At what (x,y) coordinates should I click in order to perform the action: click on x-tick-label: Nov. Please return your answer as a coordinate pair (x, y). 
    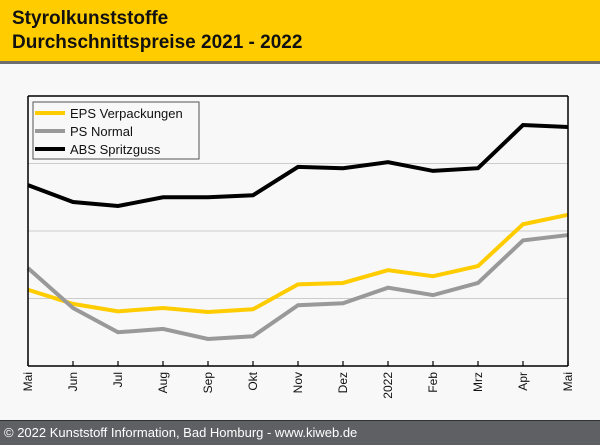
    Looking at the image, I should click on (298, 382).